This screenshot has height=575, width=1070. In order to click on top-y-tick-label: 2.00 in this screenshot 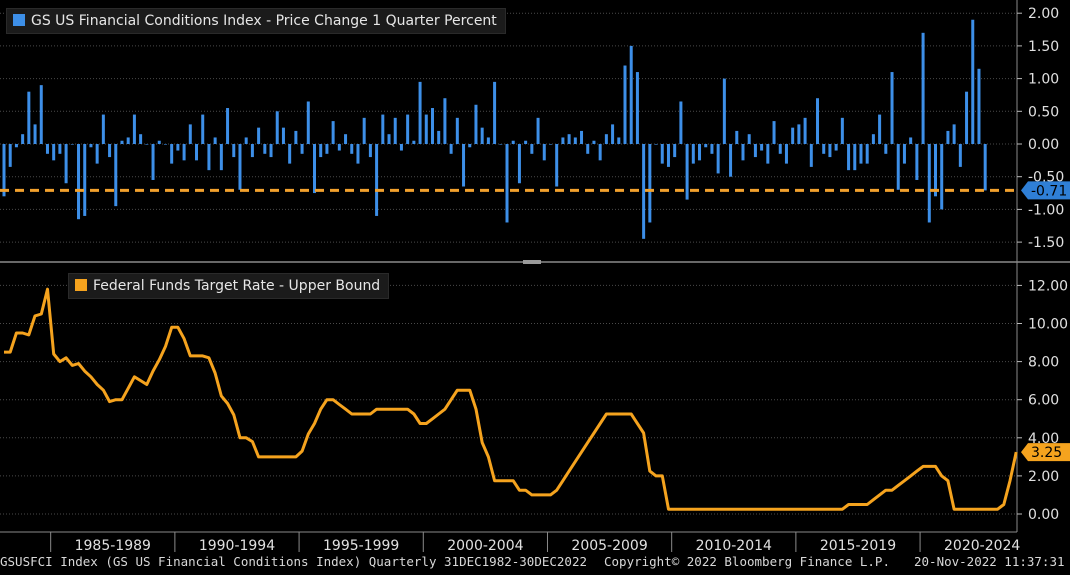, I will do `click(1043, 14)`.